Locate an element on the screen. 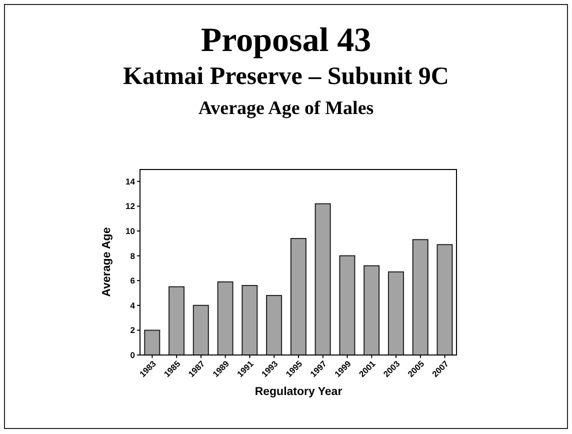 This screenshot has height=434, width=572. chart-title: Proposal 43 is located at coordinates (286, 40).